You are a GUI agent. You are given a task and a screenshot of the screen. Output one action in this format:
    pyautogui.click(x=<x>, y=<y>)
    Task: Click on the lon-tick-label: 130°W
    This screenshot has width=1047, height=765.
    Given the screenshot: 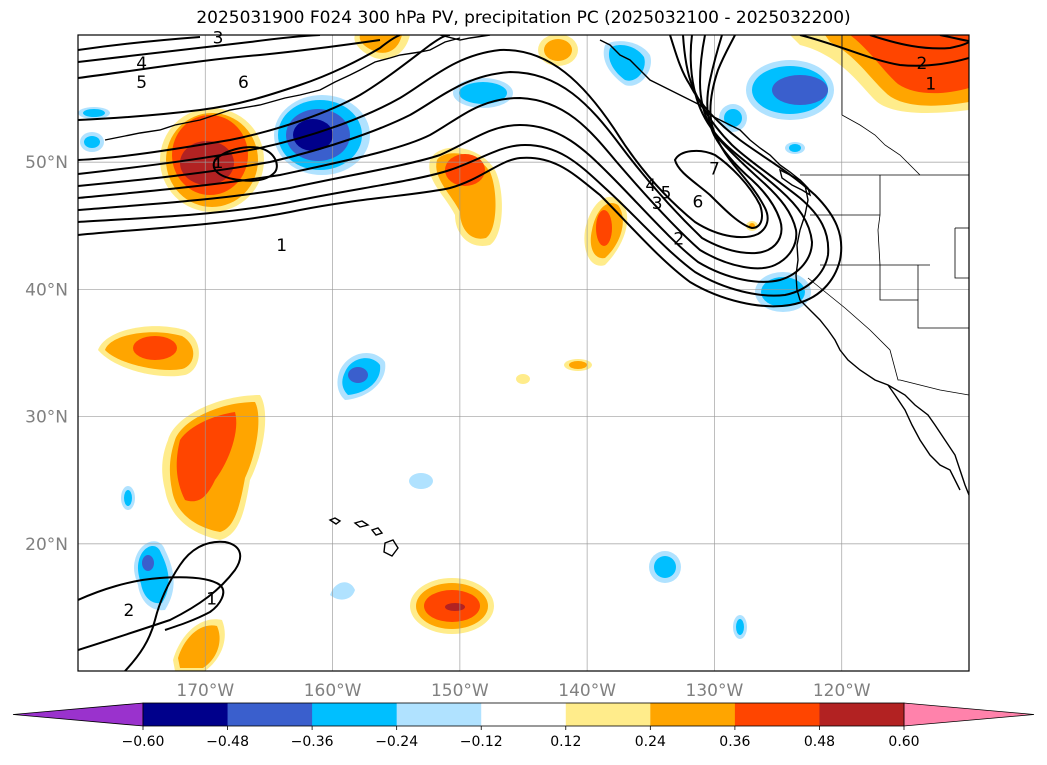 What is the action you would take?
    pyautogui.click(x=715, y=691)
    